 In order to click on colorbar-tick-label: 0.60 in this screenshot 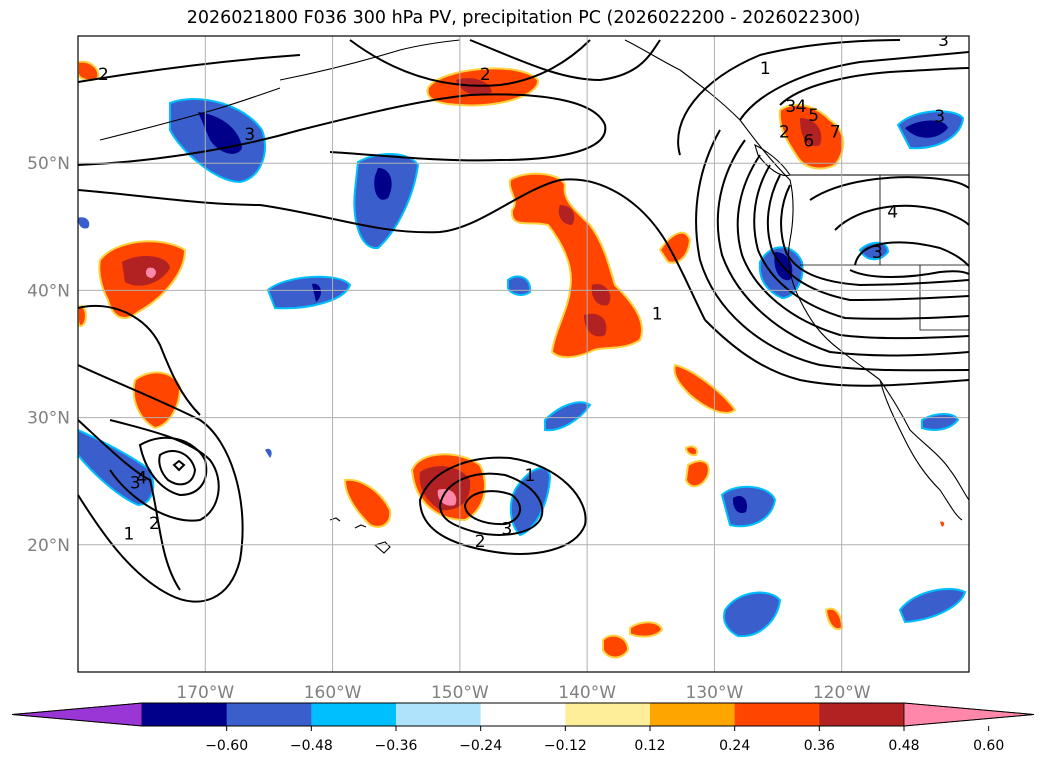, I will do `click(988, 746)`.